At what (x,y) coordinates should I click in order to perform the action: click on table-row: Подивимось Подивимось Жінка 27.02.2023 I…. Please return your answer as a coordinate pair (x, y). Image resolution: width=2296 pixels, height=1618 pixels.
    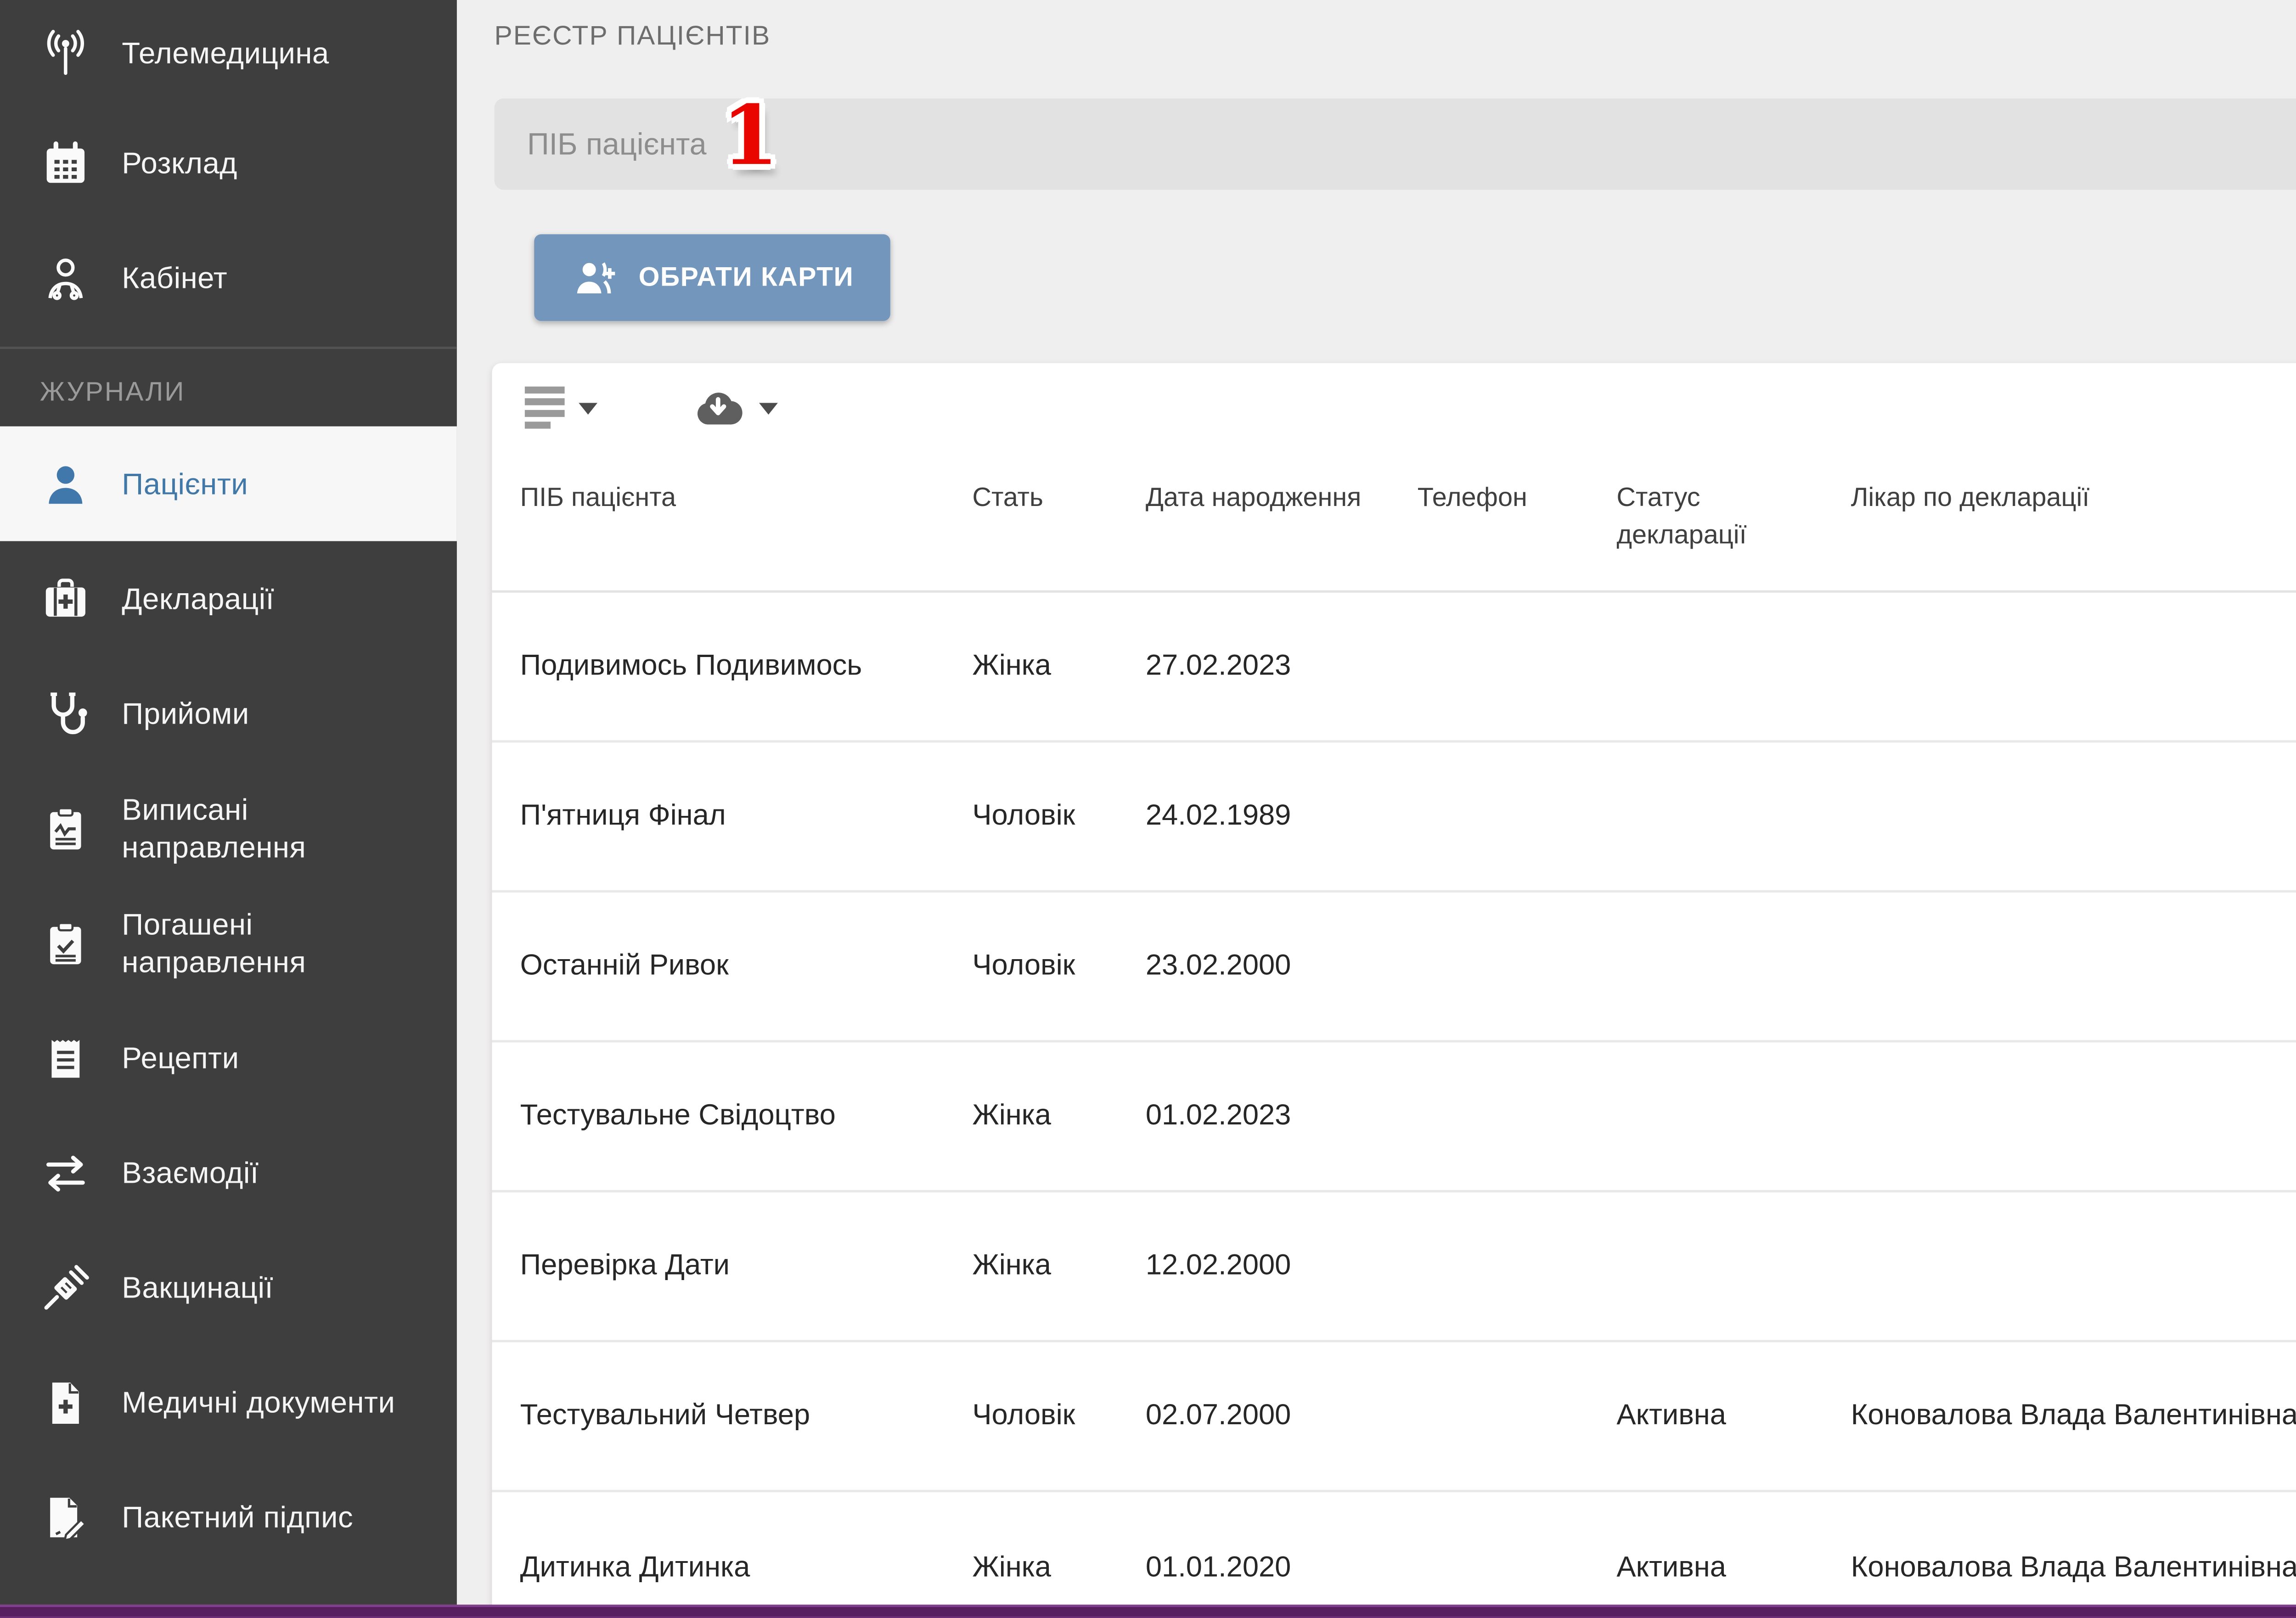
    Looking at the image, I should click on (1394, 668).